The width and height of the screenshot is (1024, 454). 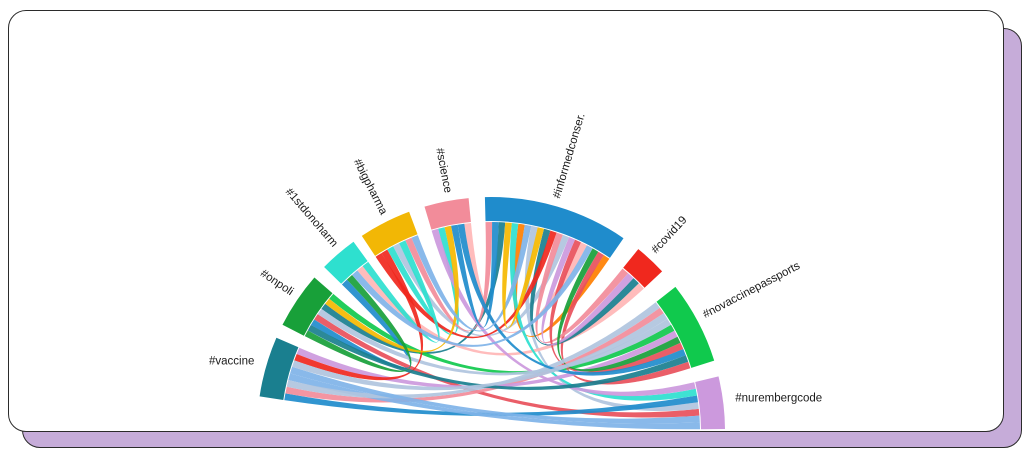 I want to click on group-label: #vaccine, so click(x=231, y=361).